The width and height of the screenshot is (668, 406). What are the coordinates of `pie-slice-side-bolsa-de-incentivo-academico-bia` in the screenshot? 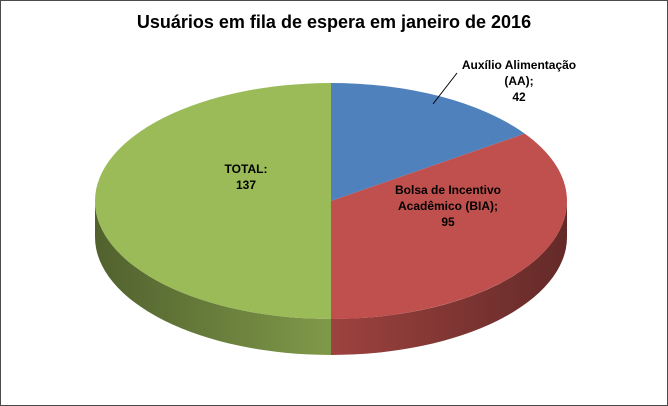 It's located at (449, 278).